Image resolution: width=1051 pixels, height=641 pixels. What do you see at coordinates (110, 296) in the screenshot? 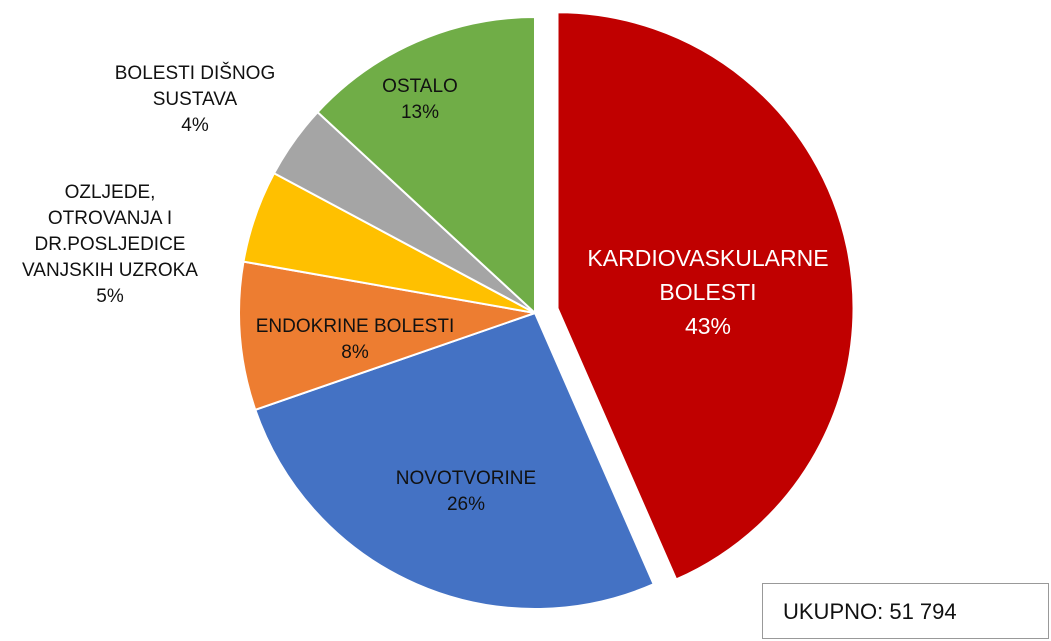
I see `value-label: 5%` at bounding box center [110, 296].